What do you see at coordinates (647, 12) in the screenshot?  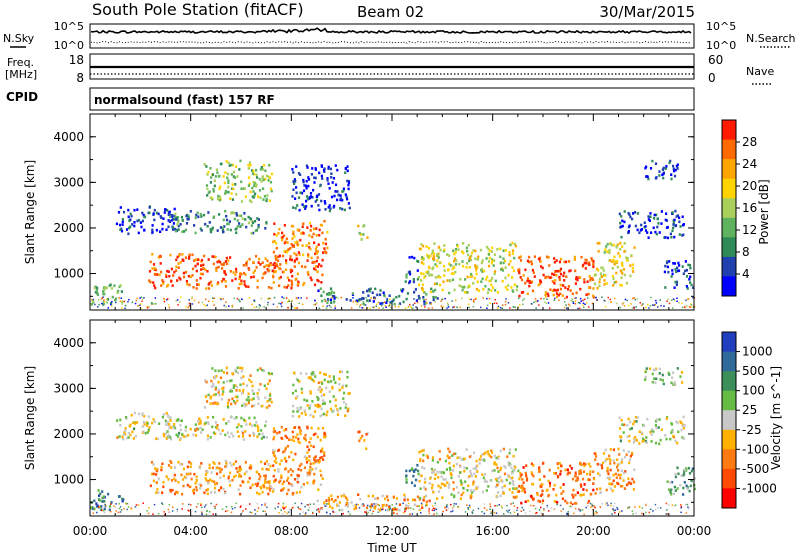 I see `date-label: 30/Mar/2015` at bounding box center [647, 12].